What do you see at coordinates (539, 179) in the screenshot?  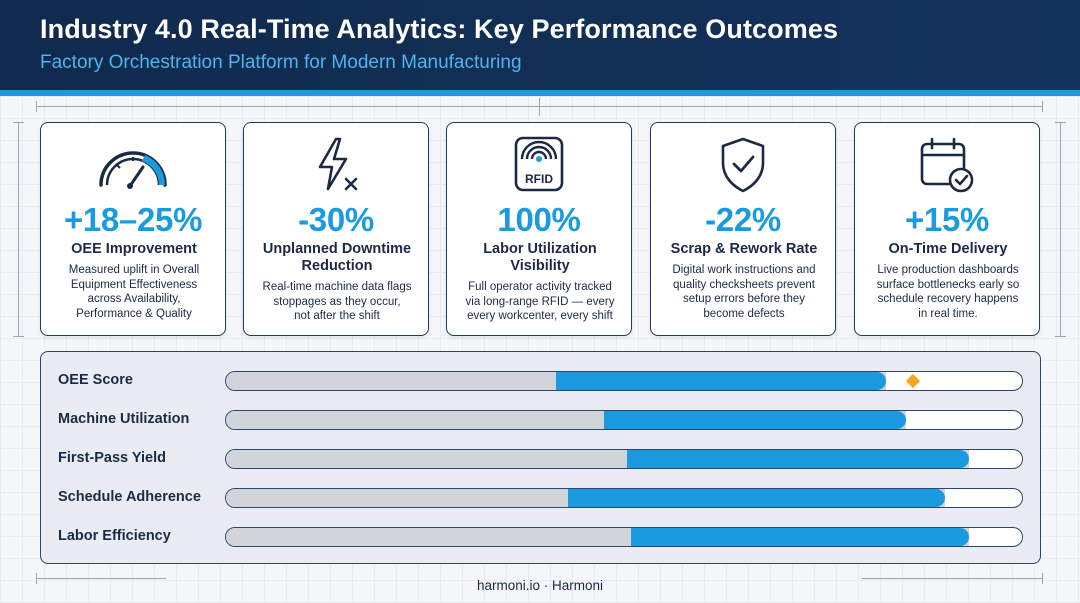 I see `svg-text: RFID` at bounding box center [539, 179].